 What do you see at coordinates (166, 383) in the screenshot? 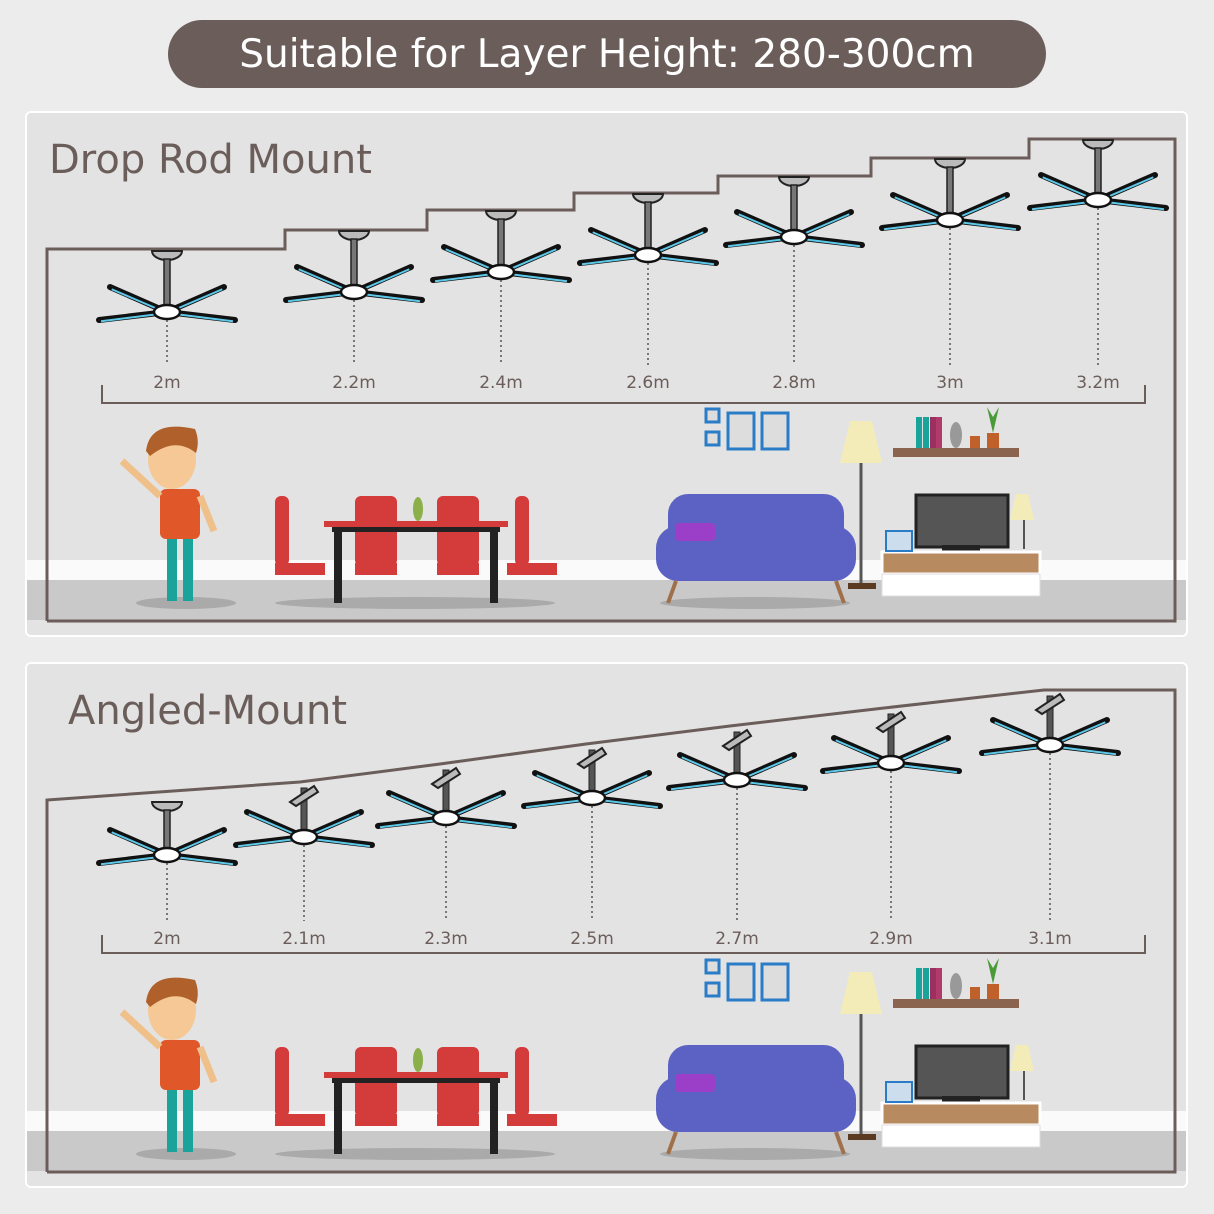
I see `height-label: 2m` at bounding box center [166, 383].